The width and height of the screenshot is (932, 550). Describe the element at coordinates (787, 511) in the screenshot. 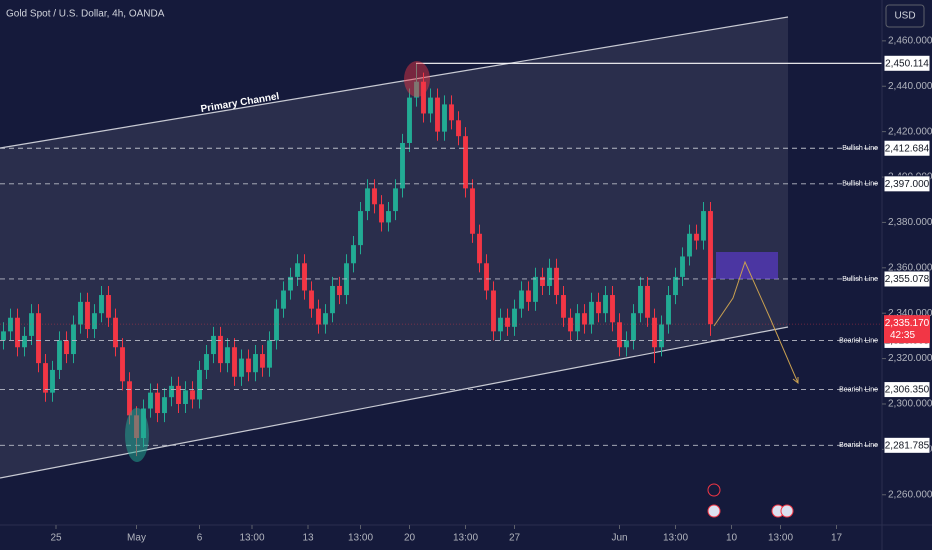

I see `event-icon` at that location.